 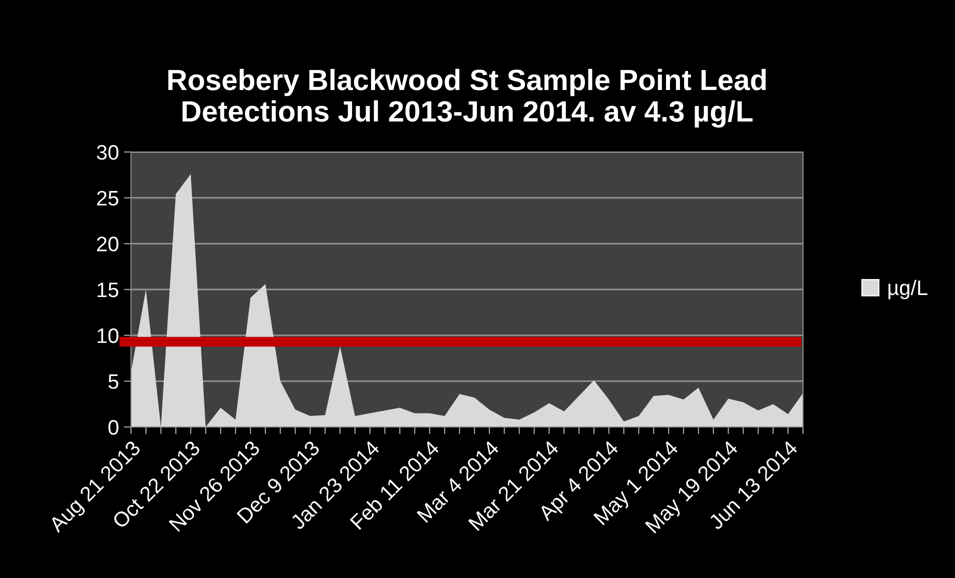 What do you see at coordinates (107, 152) in the screenshot?
I see `y-tick-label: 30` at bounding box center [107, 152].